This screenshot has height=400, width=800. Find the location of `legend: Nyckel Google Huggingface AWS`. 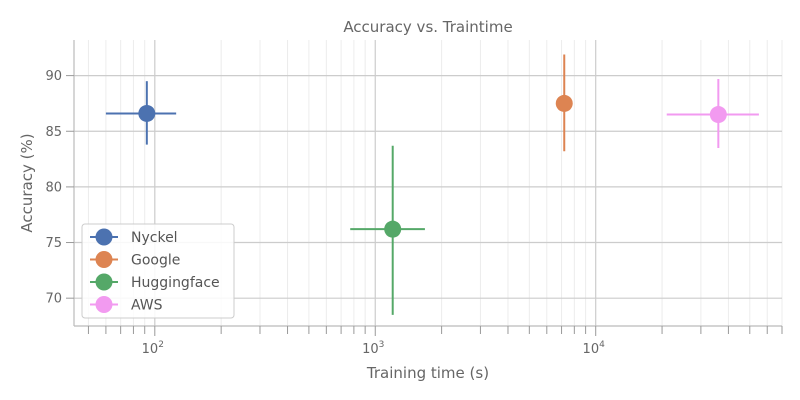

legend: Nyckel Google Huggingface AWS is located at coordinates (158, 271).